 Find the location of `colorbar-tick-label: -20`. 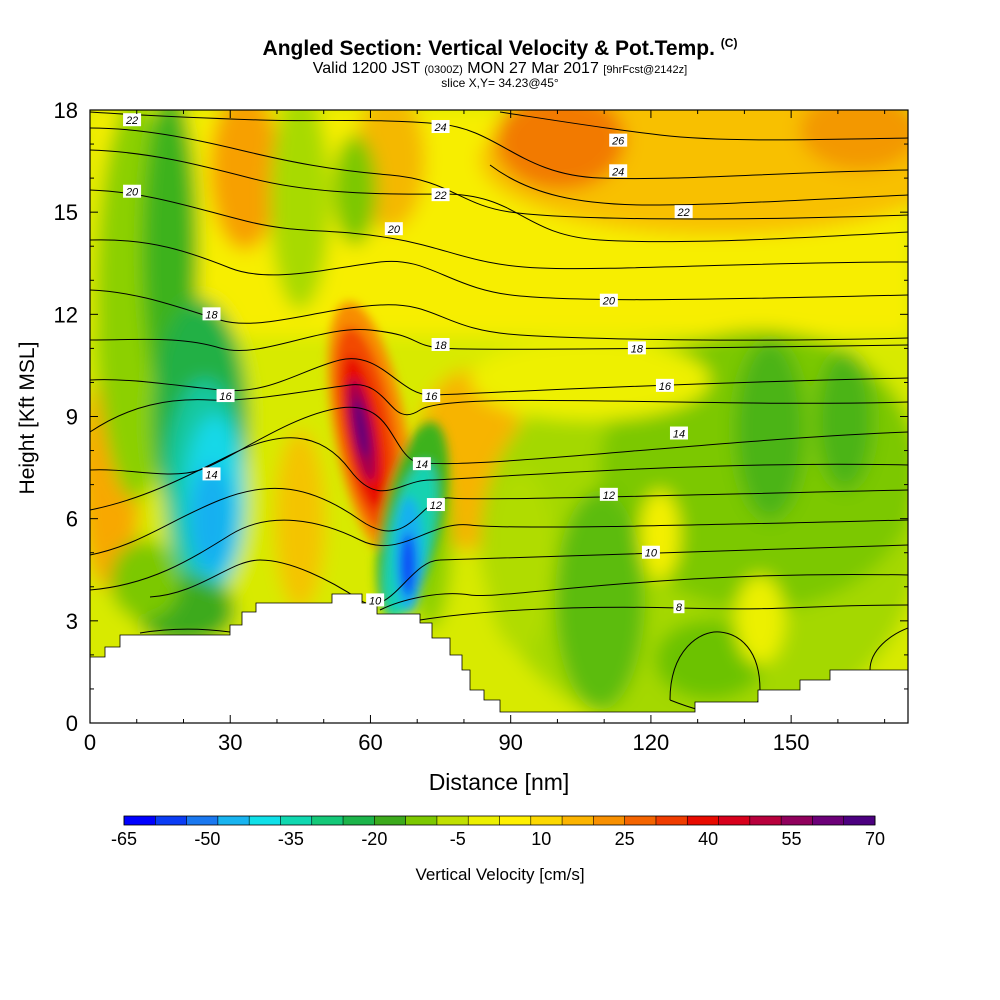

colorbar-tick-label: -20 is located at coordinates (374, 839).